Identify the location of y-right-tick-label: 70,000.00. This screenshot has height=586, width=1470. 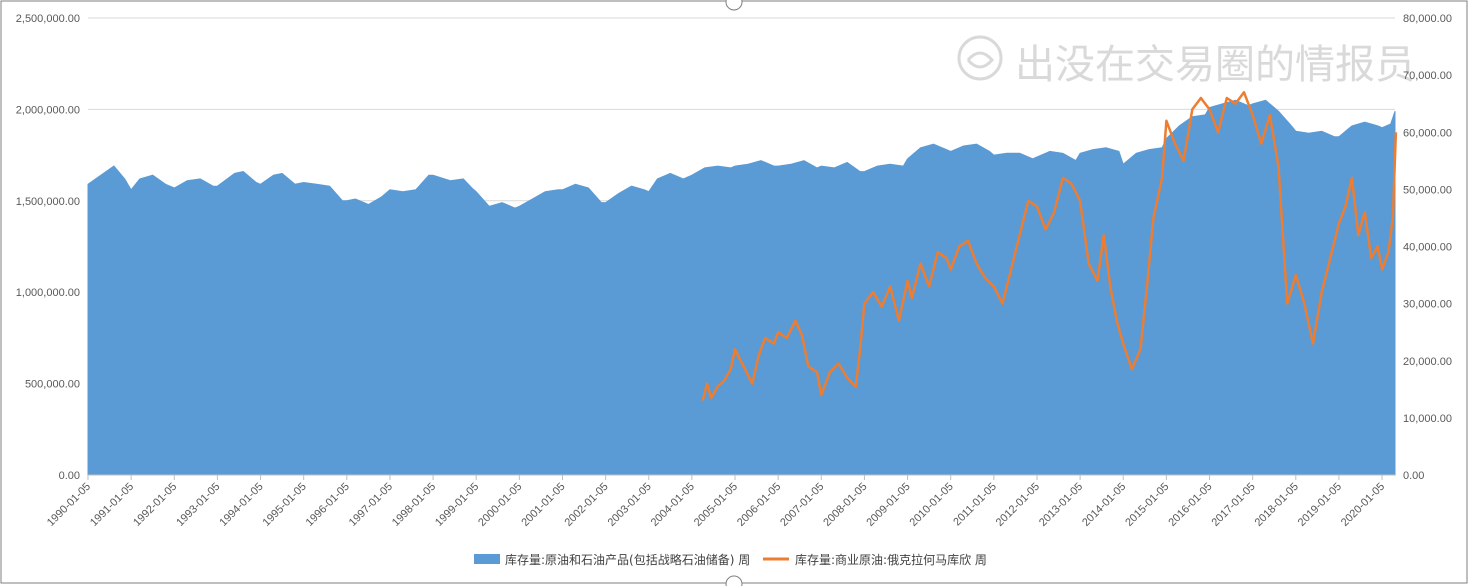
(1427, 76).